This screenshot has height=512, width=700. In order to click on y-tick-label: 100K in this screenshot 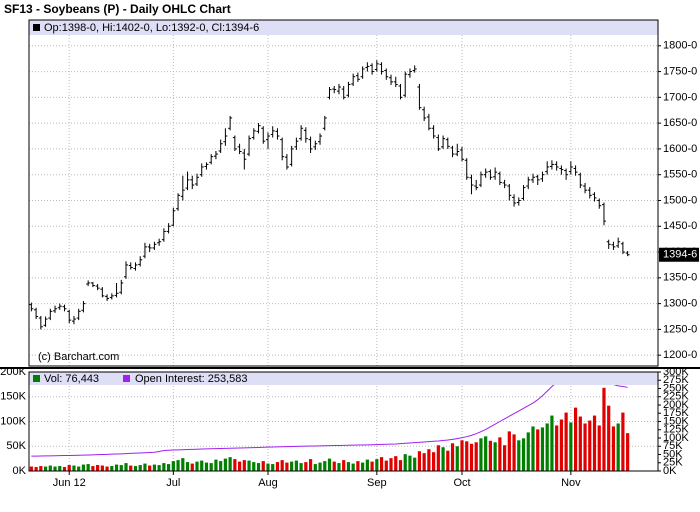, I will do `click(13, 421)`.